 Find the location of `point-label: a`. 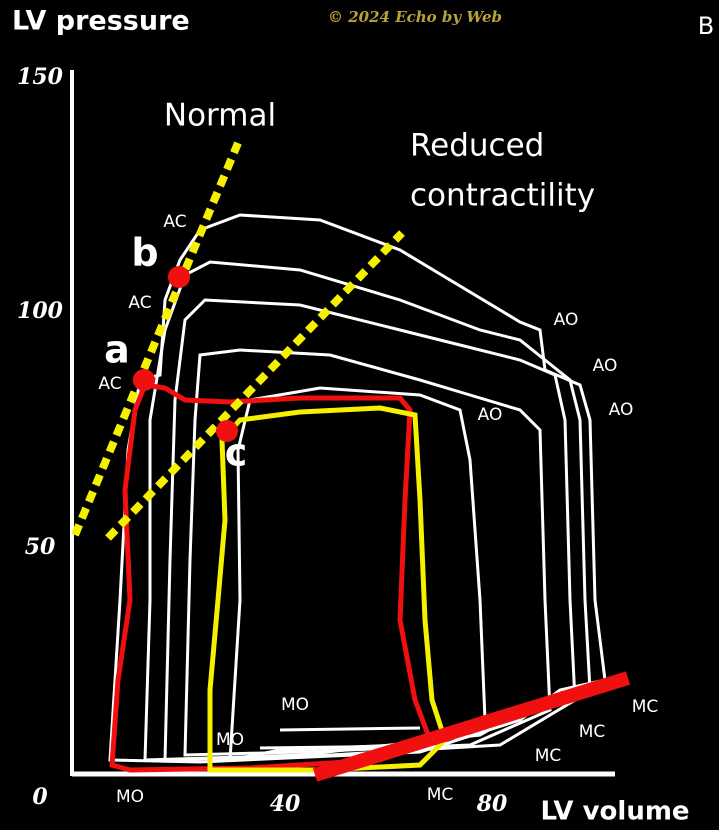

point-label: a is located at coordinates (117, 350).